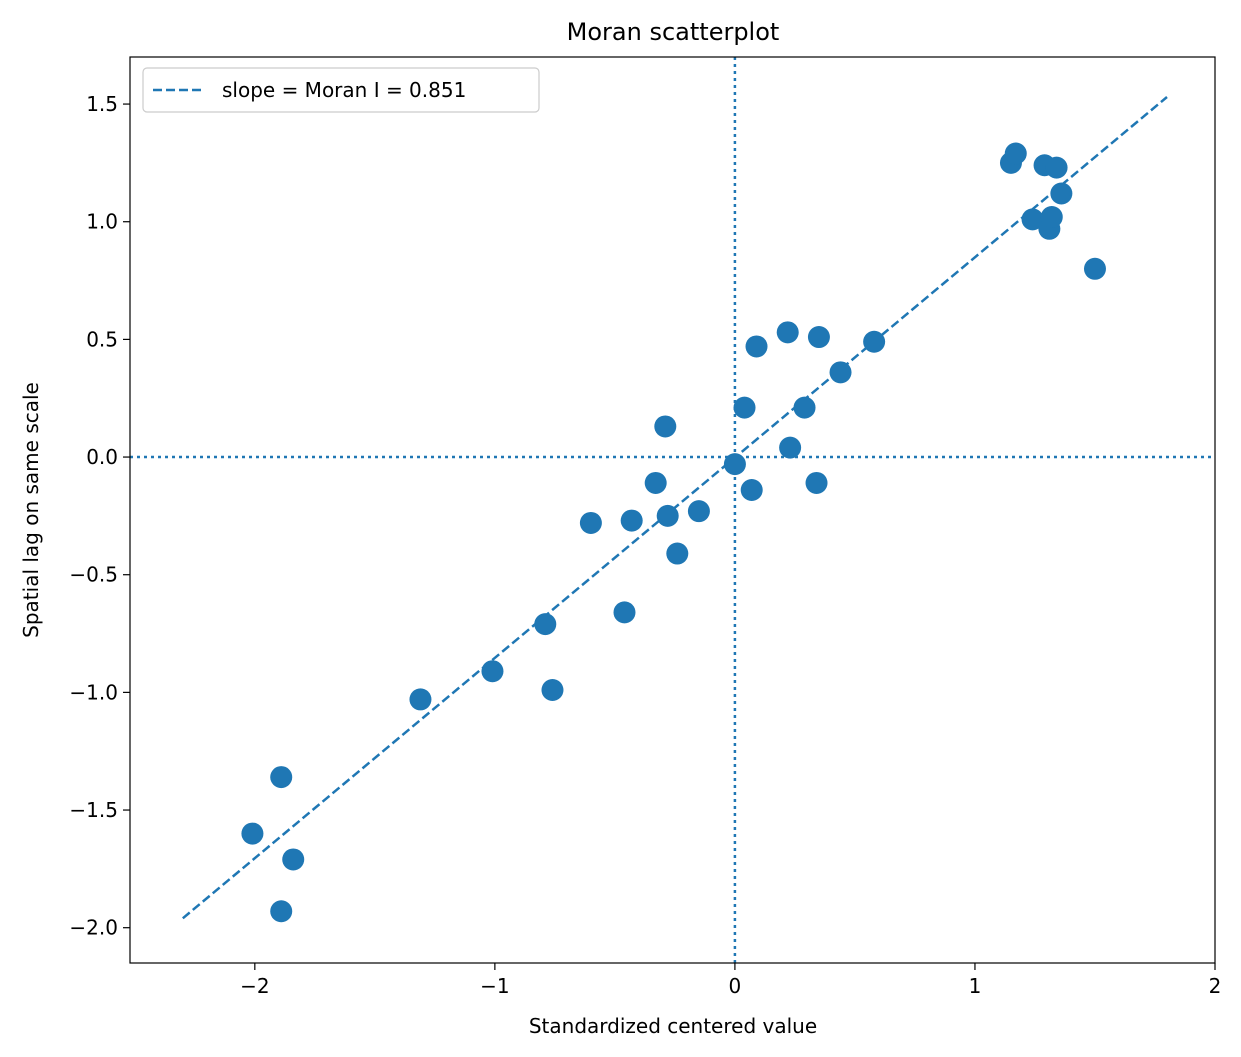 The width and height of the screenshot is (1241, 1057). I want to click on y-tick-label: −0.5, so click(93, 575).